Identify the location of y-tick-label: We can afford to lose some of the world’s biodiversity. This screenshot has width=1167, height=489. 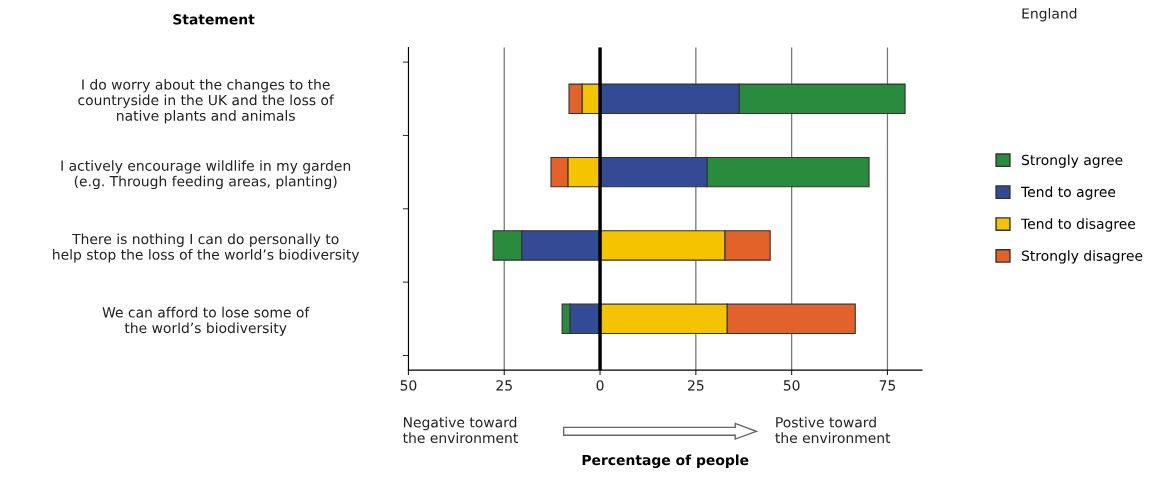
(206, 321).